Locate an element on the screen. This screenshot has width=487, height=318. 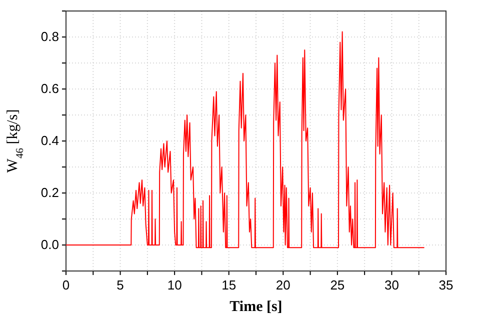
y-tick-label: 0.0 is located at coordinates (49, 244).